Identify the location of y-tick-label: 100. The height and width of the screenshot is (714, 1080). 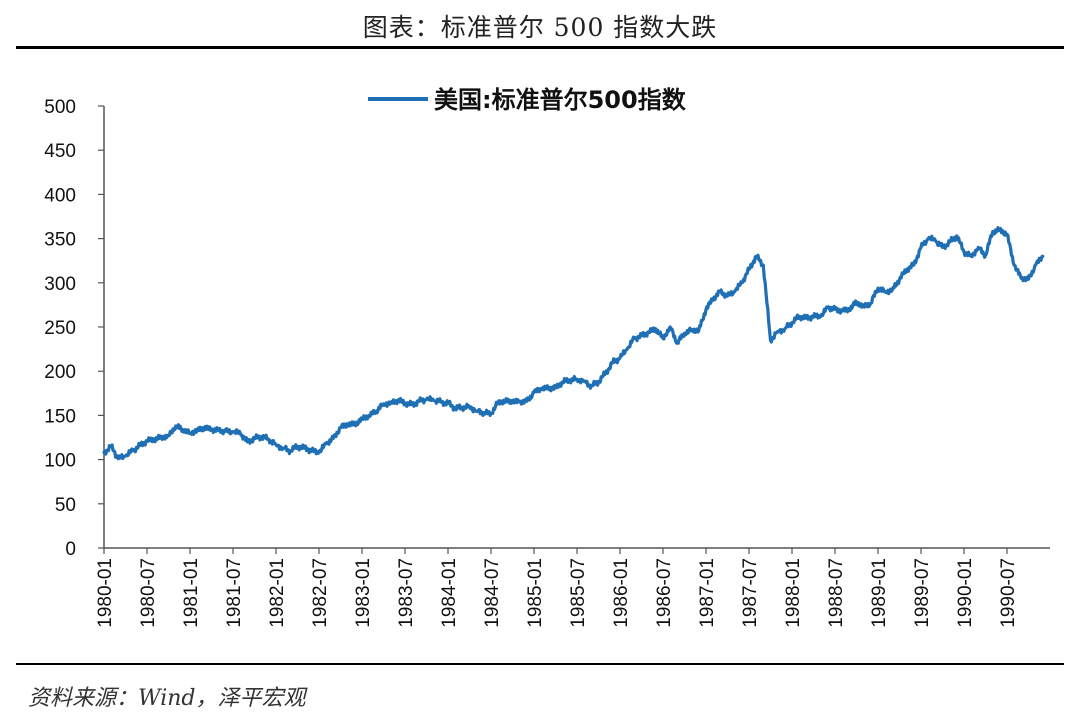
(60, 461).